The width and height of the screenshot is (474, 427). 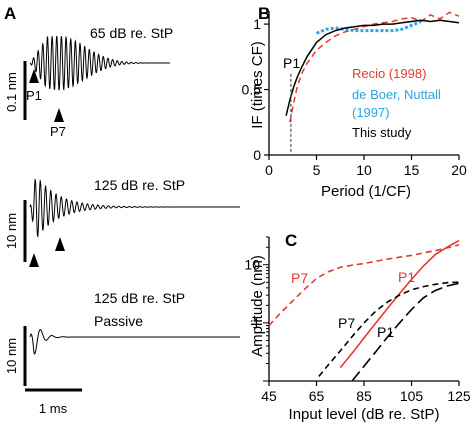 I want to click on p7-marker-label: P7, so click(x=58, y=131).